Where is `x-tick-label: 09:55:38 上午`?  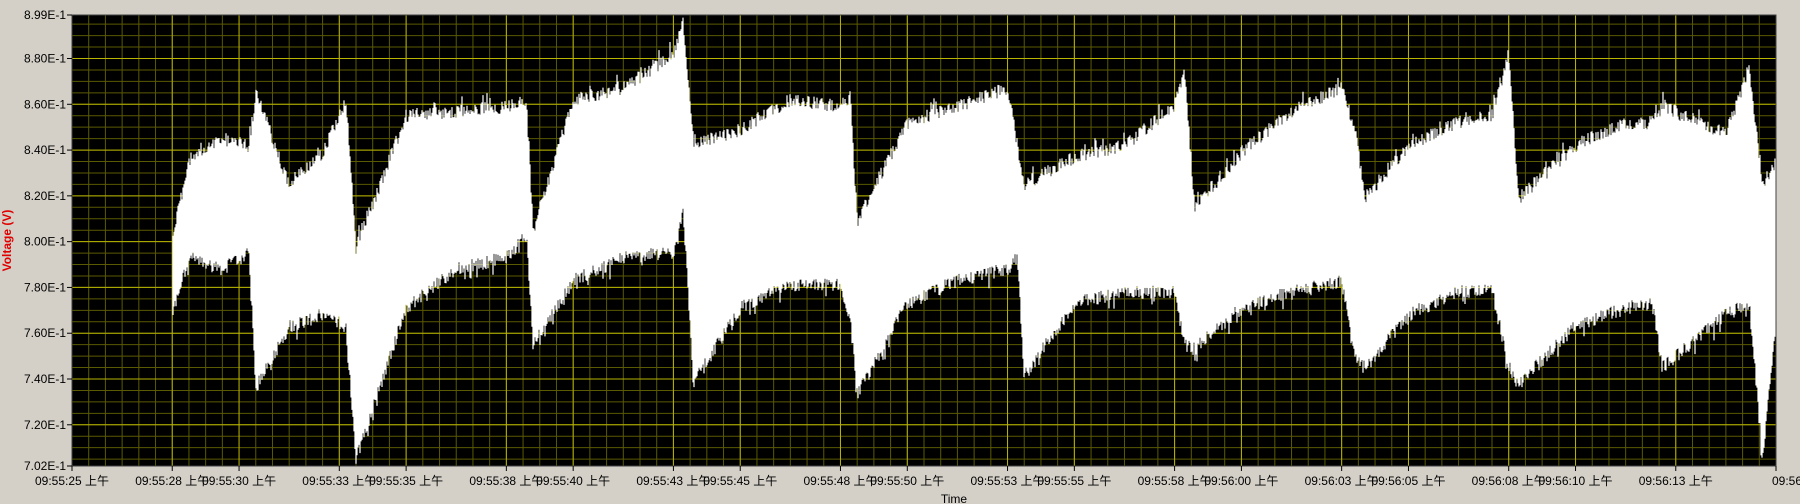 x-tick-label: 09:55:38 上午 is located at coordinates (506, 481).